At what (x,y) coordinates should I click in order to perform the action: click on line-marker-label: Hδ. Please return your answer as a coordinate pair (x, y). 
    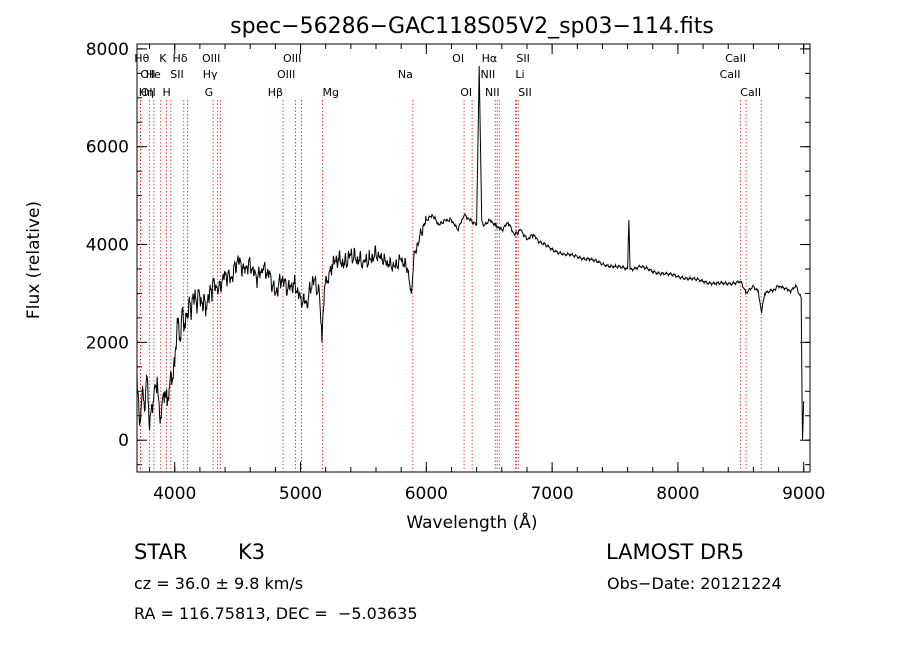
    Looking at the image, I should click on (180, 58).